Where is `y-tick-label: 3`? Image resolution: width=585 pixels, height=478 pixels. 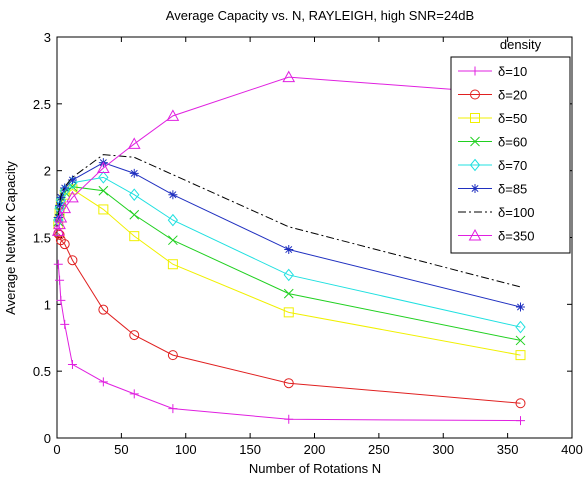 y-tick-label: 3 is located at coordinates (47, 37).